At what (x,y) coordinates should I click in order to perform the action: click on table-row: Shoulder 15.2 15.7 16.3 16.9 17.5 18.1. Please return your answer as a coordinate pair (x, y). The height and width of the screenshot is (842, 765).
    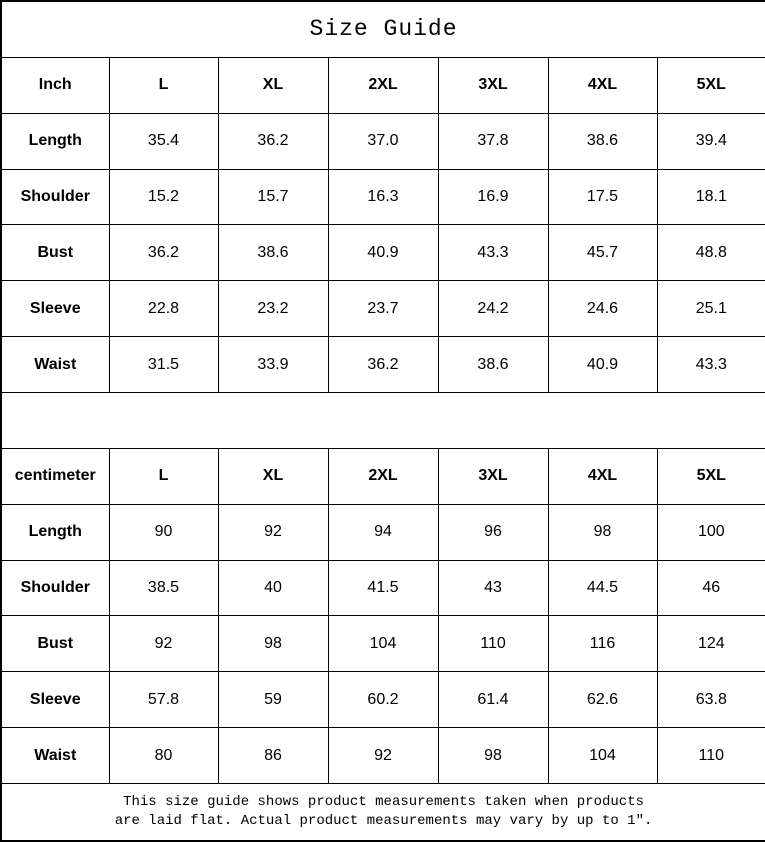
    Looking at the image, I should click on (382, 197).